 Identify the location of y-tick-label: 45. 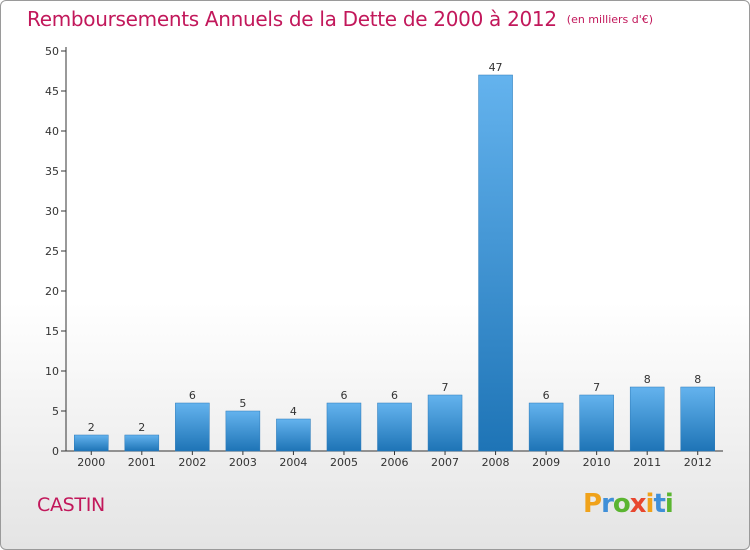
(52, 91).